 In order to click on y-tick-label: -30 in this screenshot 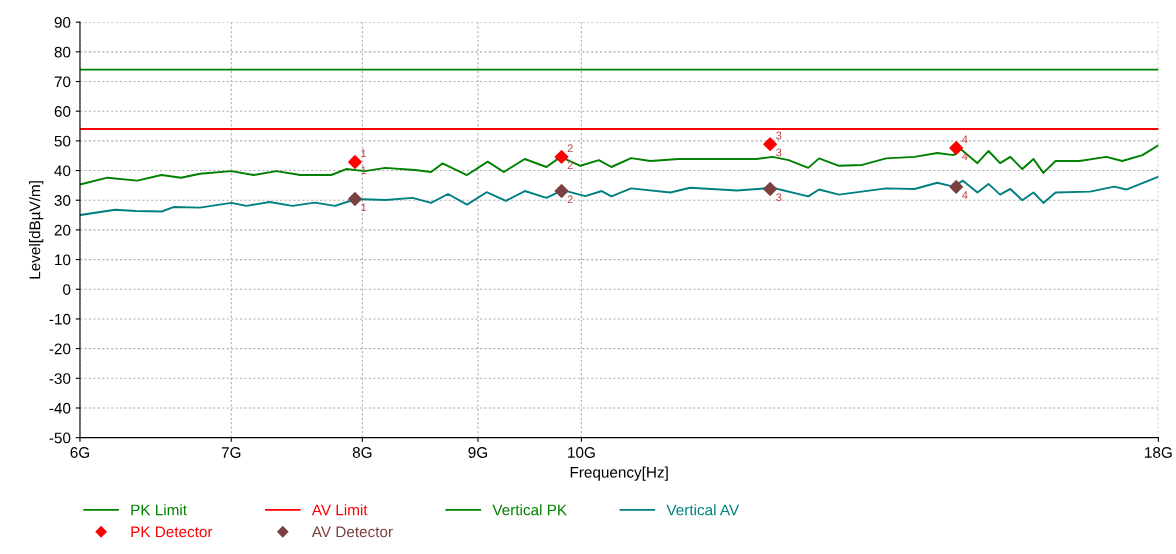, I will do `click(60, 378)`.